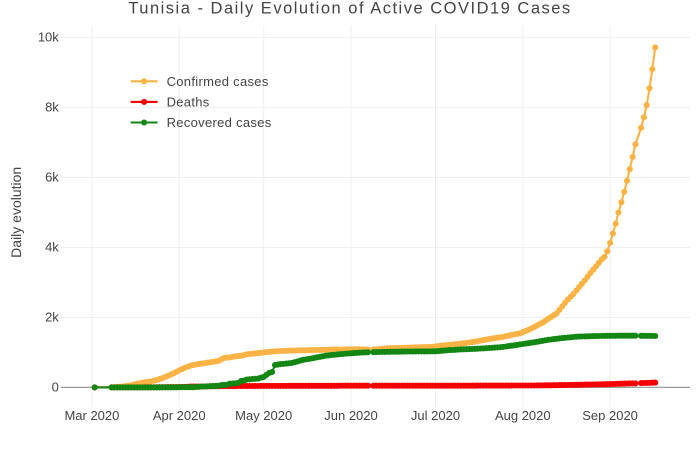 The image size is (700, 450). What do you see at coordinates (179, 415) in the screenshot?
I see `svg-text: Apr 2020` at bounding box center [179, 415].